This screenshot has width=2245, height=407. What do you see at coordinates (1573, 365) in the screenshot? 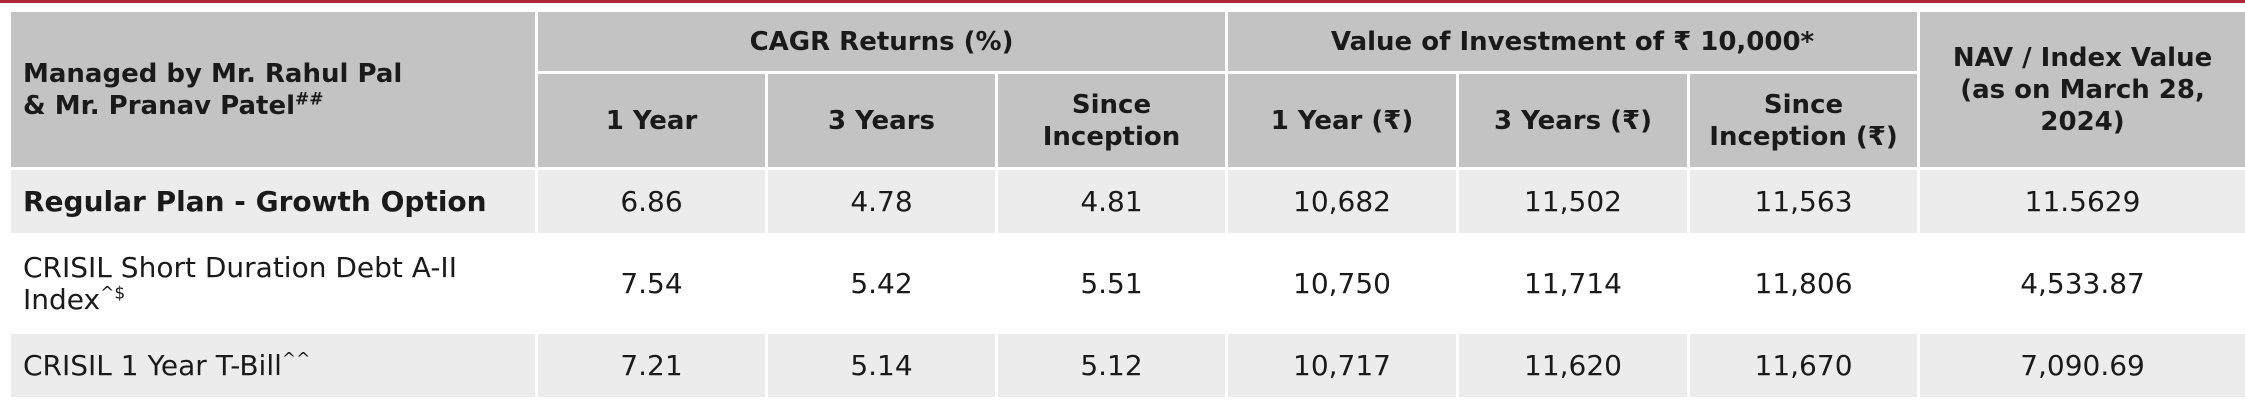
I see `value-3-years-cell: 11,620` at bounding box center [1573, 365].